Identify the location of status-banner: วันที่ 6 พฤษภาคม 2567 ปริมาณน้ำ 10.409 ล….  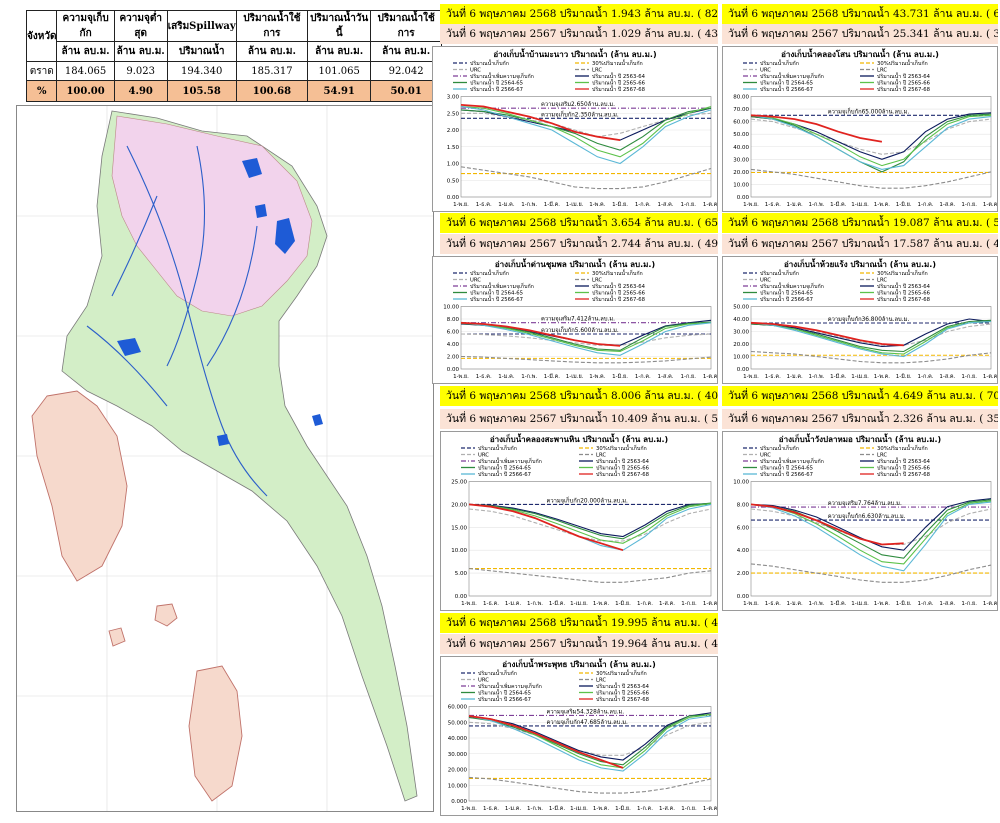
(579, 419).